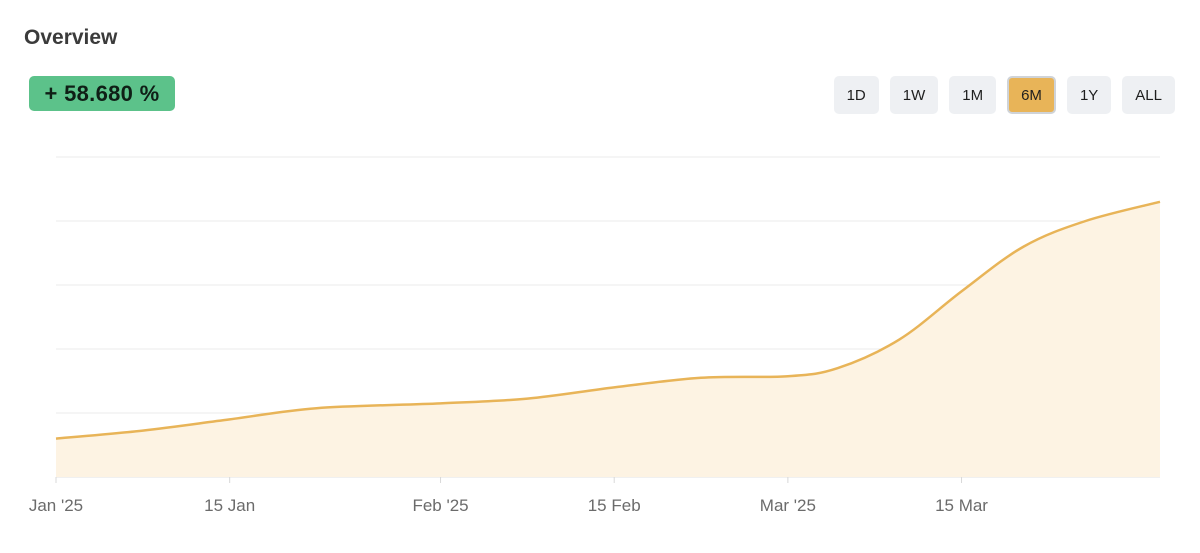 Image resolution: width=1200 pixels, height=553 pixels. I want to click on range-selector: 1D 1W 1M 6M 1Y ALL, so click(1004, 95).